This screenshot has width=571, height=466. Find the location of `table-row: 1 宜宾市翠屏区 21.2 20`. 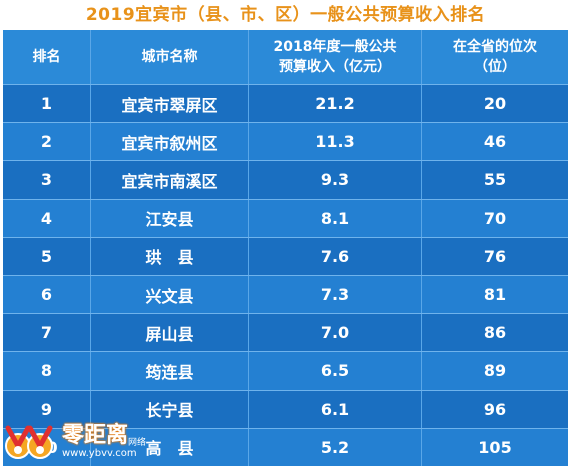

table-row: 1 宜宾市翠屏区 21.2 20 is located at coordinates (285, 104).